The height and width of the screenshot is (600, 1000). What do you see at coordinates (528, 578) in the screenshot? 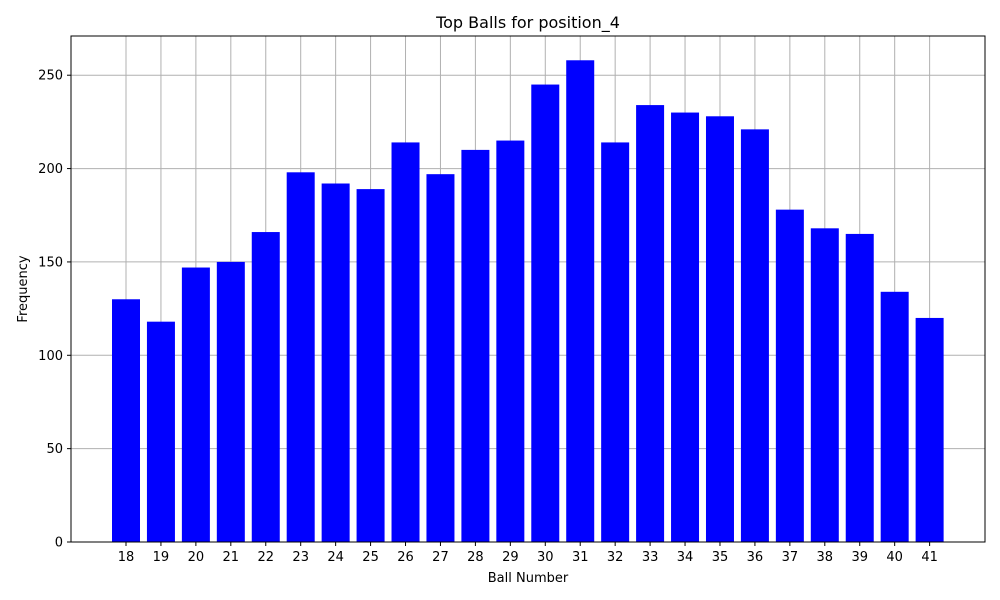
I see `x-axis-title: Ball Number` at bounding box center [528, 578].